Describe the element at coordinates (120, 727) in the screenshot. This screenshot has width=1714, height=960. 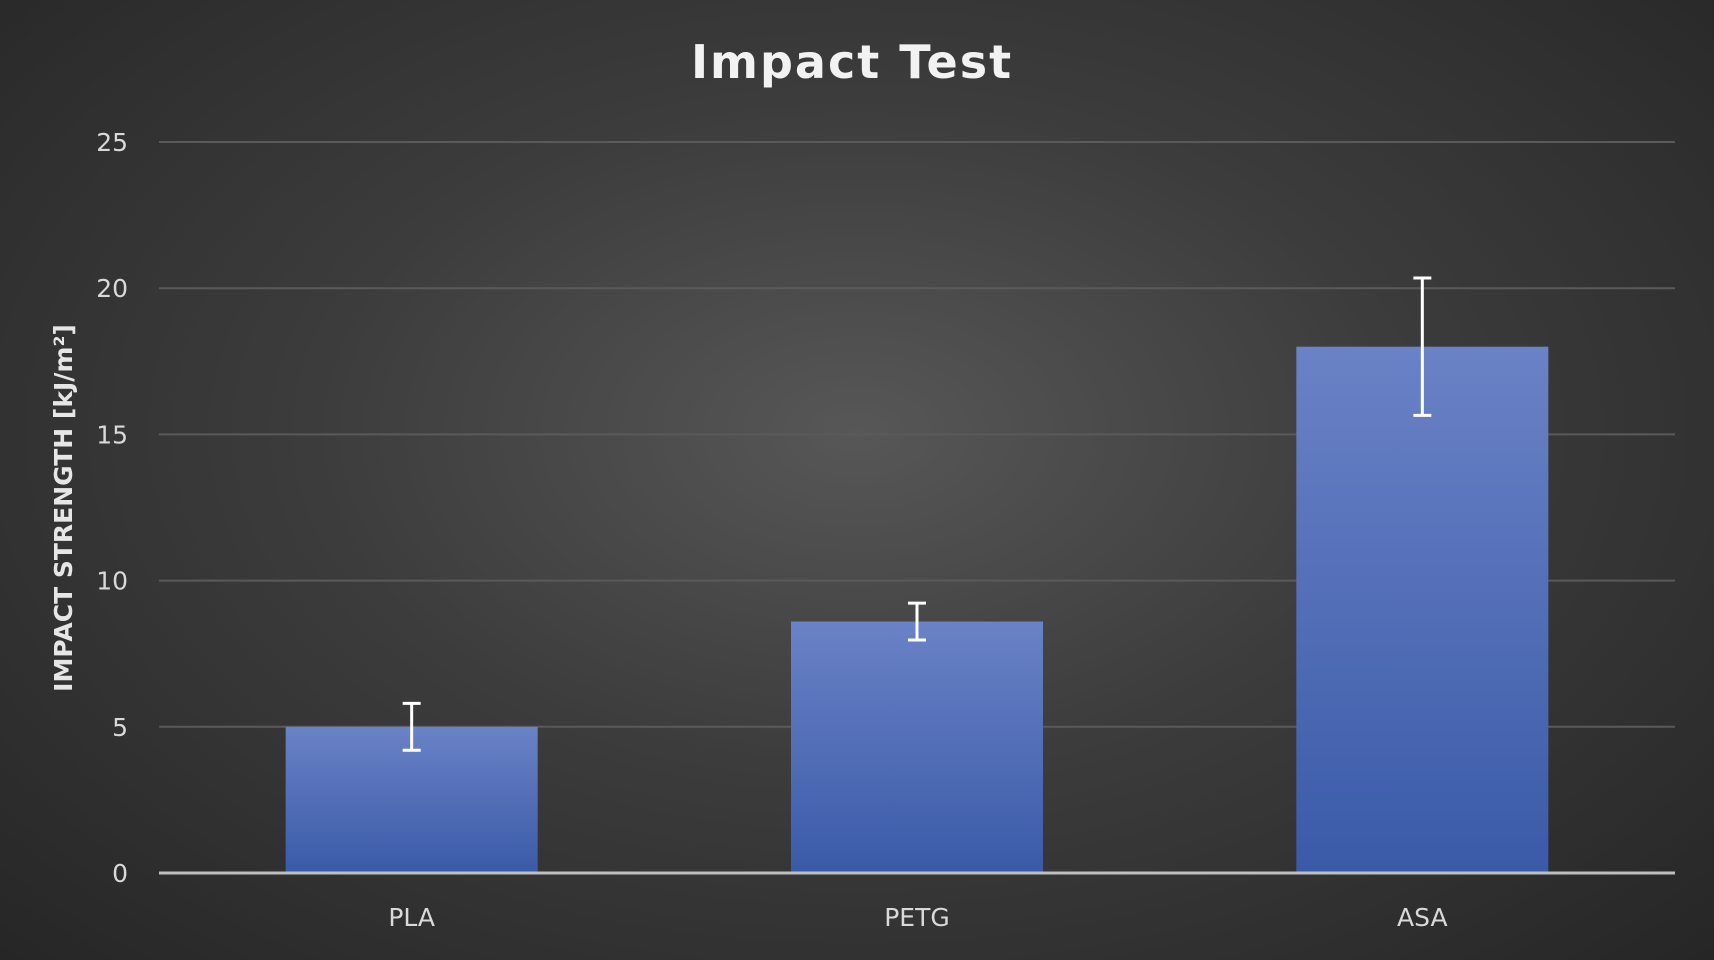
I see `y-tick-label: 5` at that location.